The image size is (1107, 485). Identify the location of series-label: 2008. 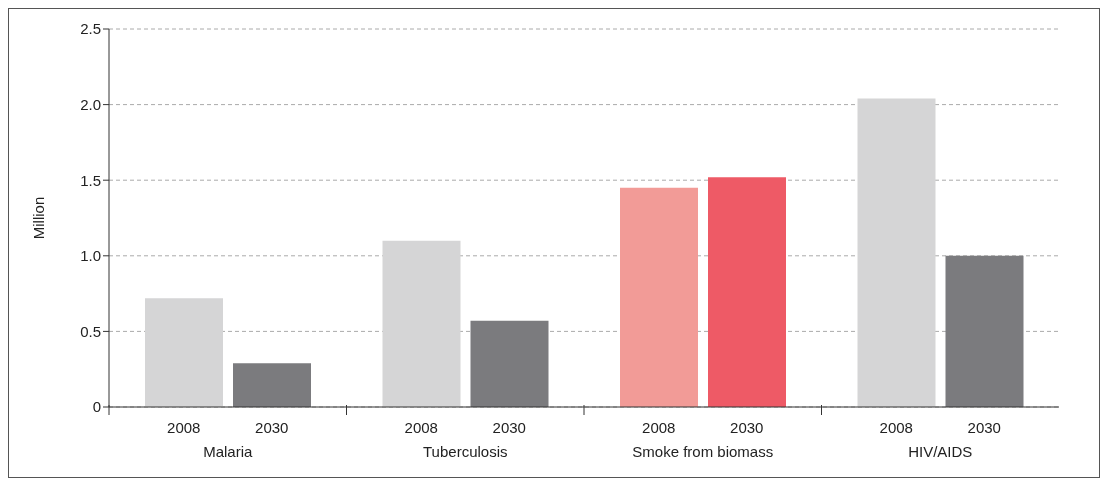
(184, 427).